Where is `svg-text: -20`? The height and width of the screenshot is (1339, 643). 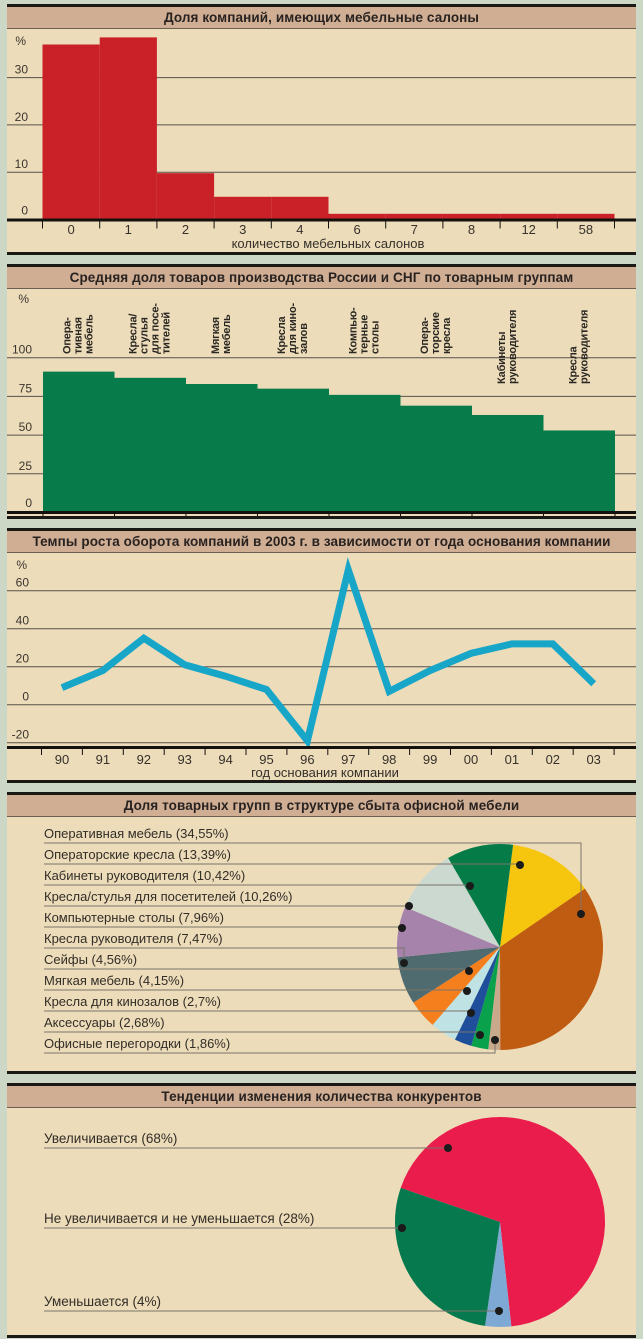 svg-text: -20 is located at coordinates (21, 735).